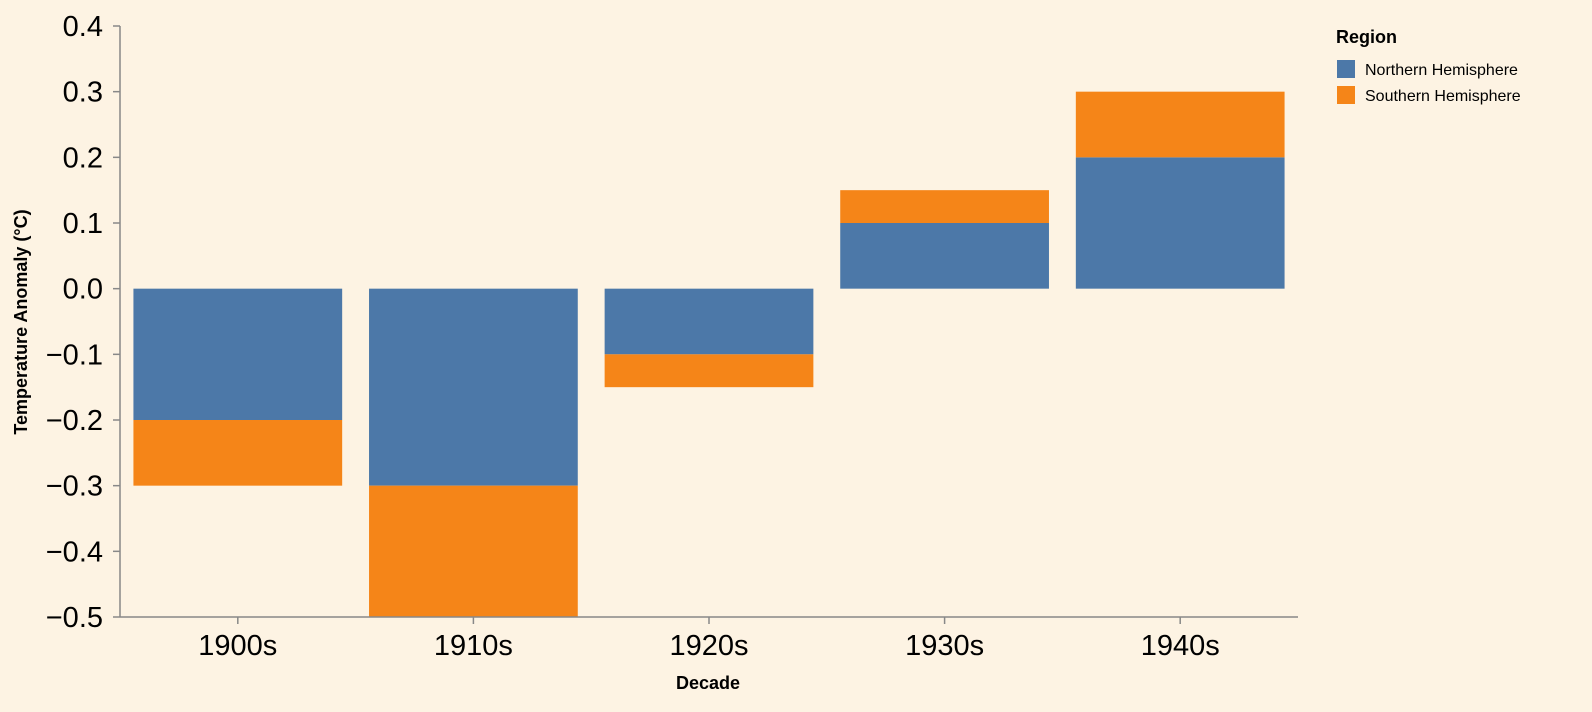 This screenshot has height=712, width=1592. What do you see at coordinates (74, 487) in the screenshot?
I see `y-tick-label: −0.3` at bounding box center [74, 487].